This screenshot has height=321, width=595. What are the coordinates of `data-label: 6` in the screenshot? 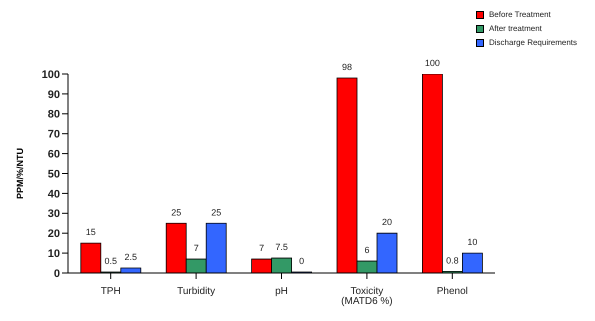 It's located at (367, 250).